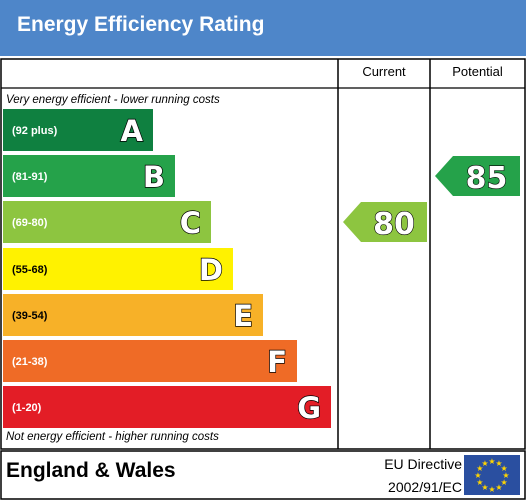  I want to click on potential-rating-arrow, so click(477, 176).